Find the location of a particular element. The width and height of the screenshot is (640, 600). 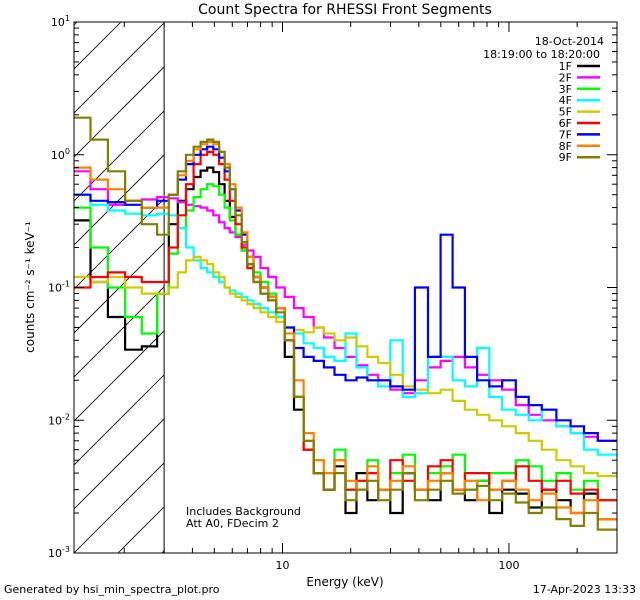

legend-label-1F: 1F is located at coordinates (565, 66).